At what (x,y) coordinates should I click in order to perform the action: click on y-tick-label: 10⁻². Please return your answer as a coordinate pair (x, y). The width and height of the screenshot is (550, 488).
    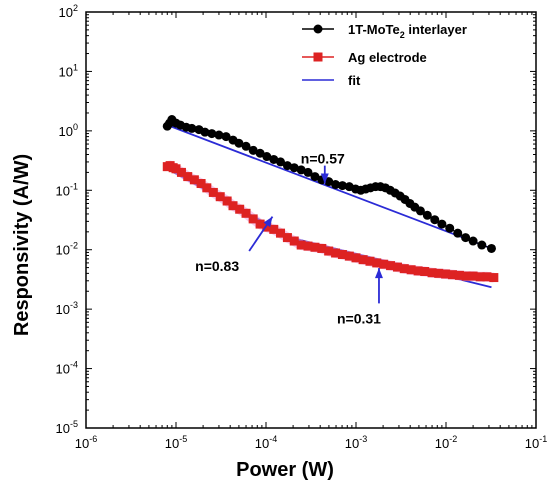
    Looking at the image, I should click on (67, 249).